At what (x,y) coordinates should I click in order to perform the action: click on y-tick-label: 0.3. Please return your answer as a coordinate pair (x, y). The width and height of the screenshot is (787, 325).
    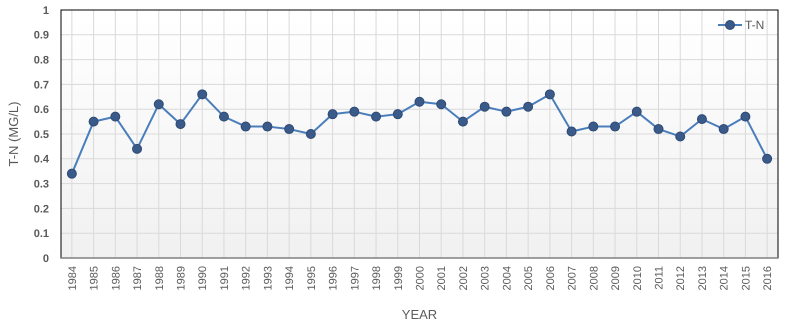
    Looking at the image, I should click on (41, 184).